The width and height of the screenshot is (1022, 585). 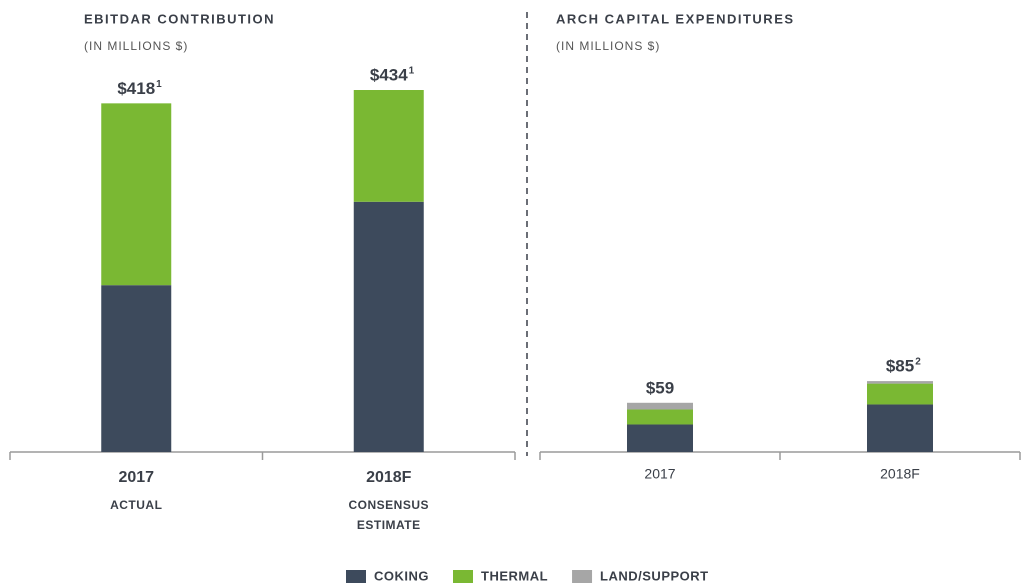 I want to click on footnote-mark: 2, so click(x=918, y=362).